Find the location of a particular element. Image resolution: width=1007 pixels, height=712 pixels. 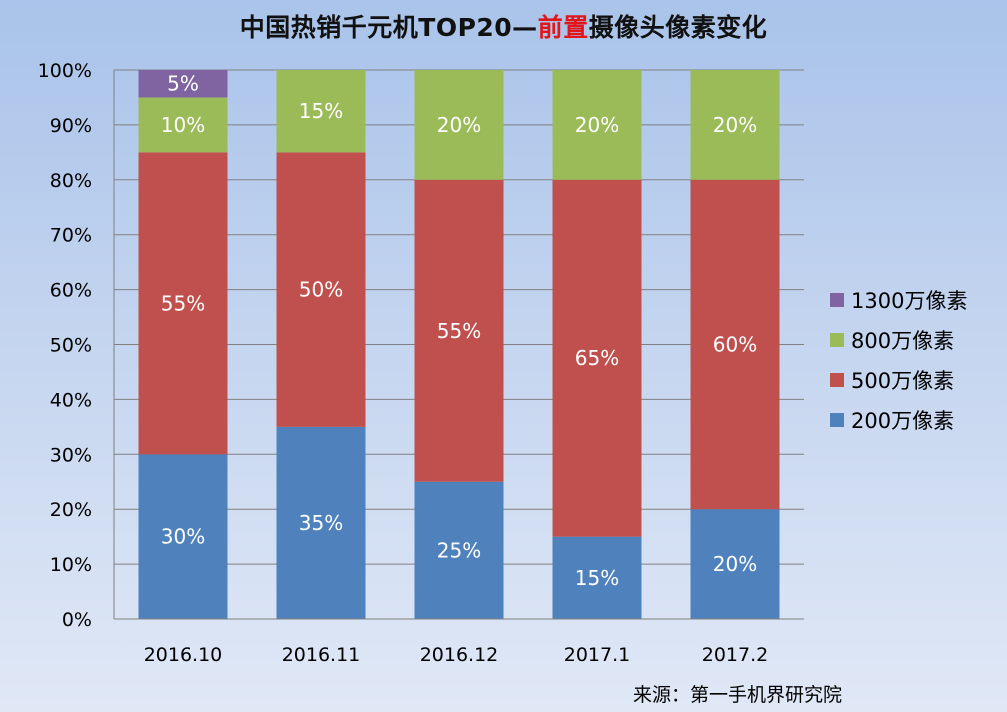

y-tick-label: 100% is located at coordinates (65, 71).